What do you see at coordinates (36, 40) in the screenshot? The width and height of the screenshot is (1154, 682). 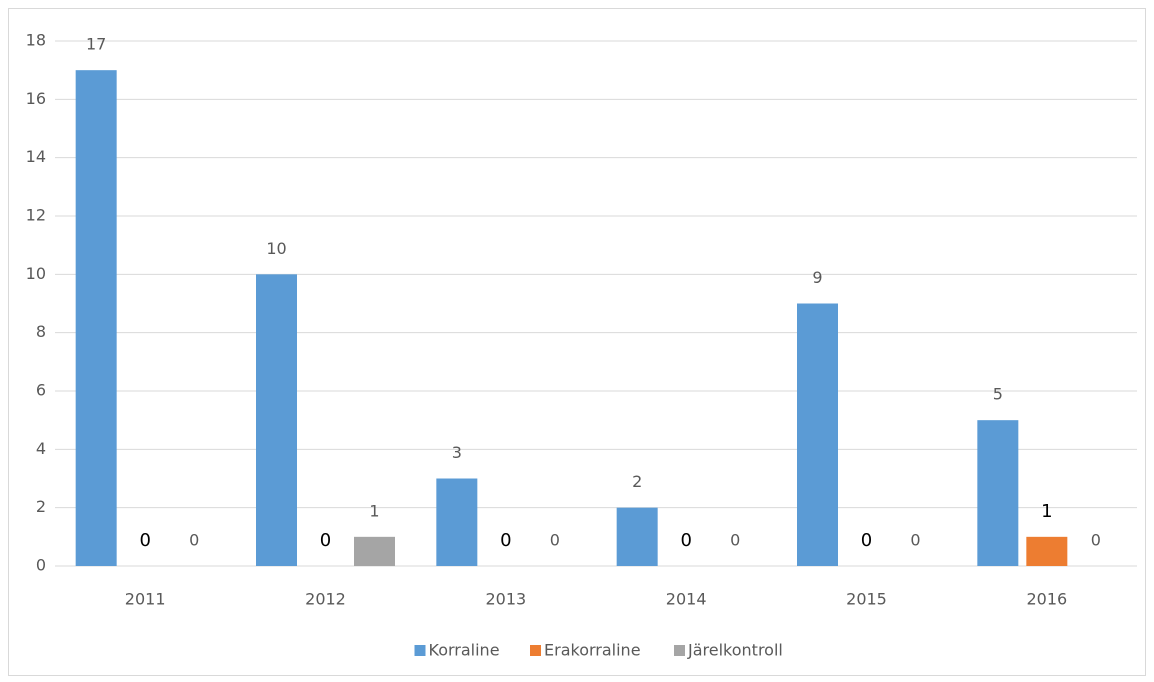 I see `y-tick-label: 18` at bounding box center [36, 40].